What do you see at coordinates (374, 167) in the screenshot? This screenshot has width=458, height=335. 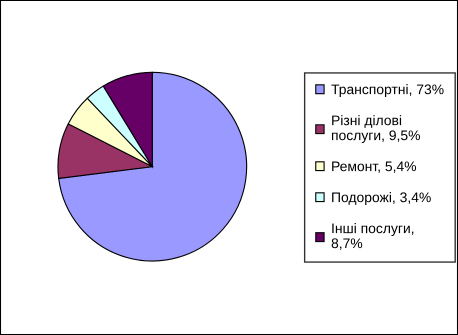 I see `legend-label: Ремонт, 5,4%` at bounding box center [374, 167].